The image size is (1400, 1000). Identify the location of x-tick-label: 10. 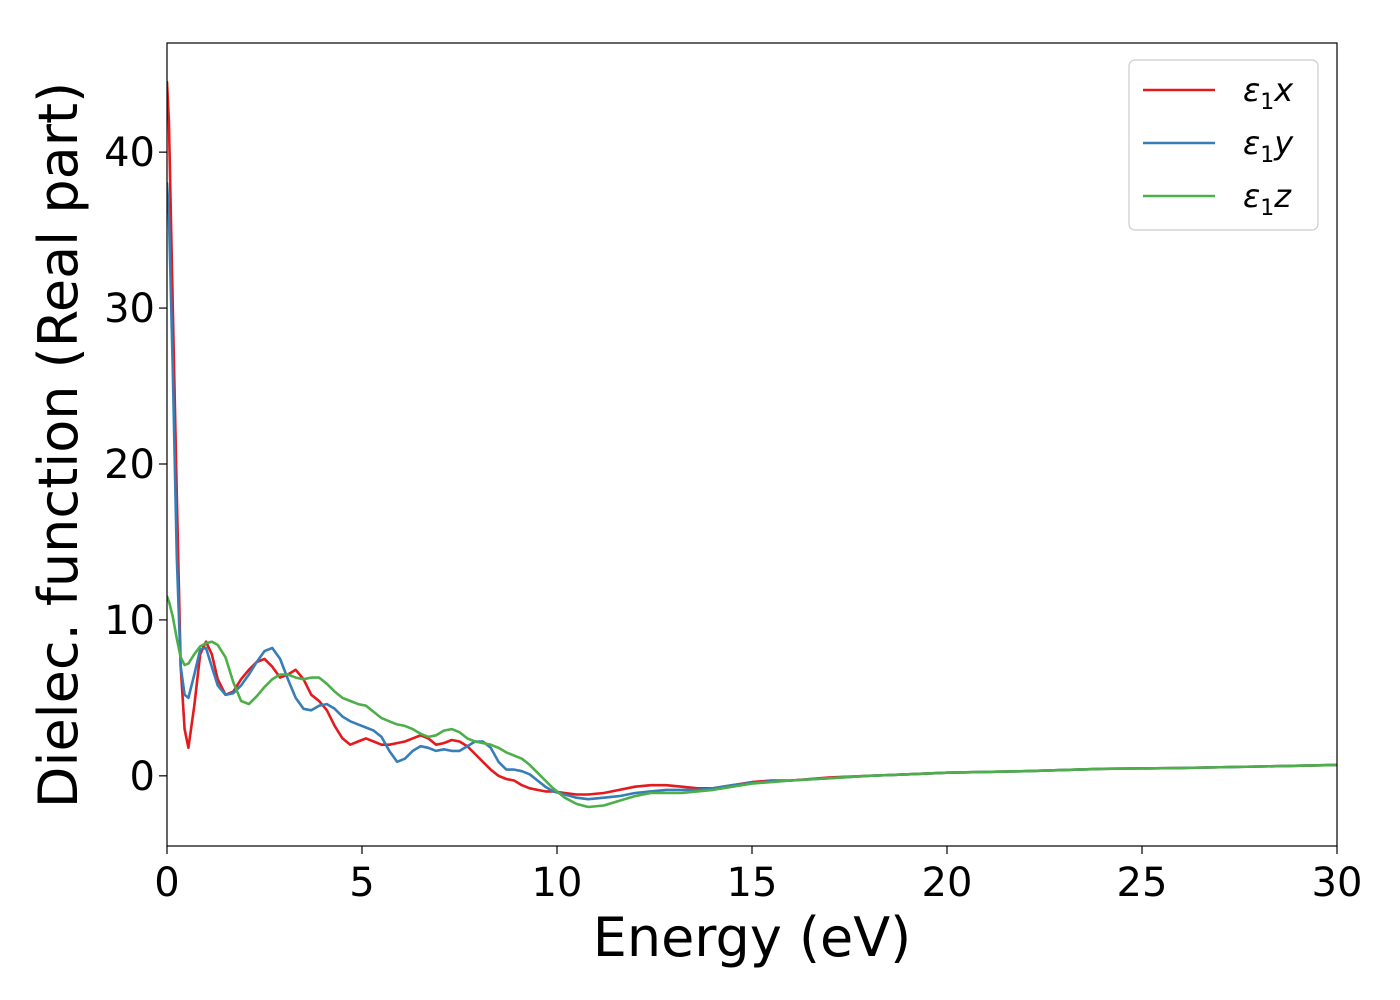
(557, 883).